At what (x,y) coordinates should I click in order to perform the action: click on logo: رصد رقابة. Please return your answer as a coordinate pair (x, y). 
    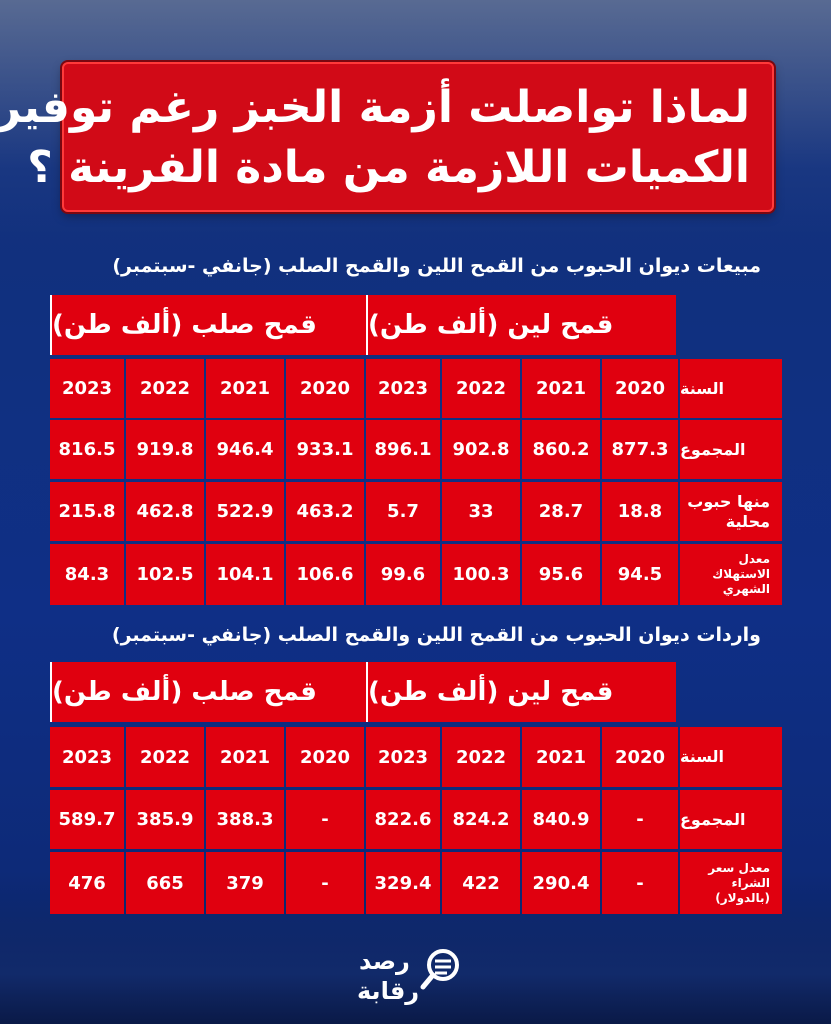
    Looking at the image, I should click on (415, 979).